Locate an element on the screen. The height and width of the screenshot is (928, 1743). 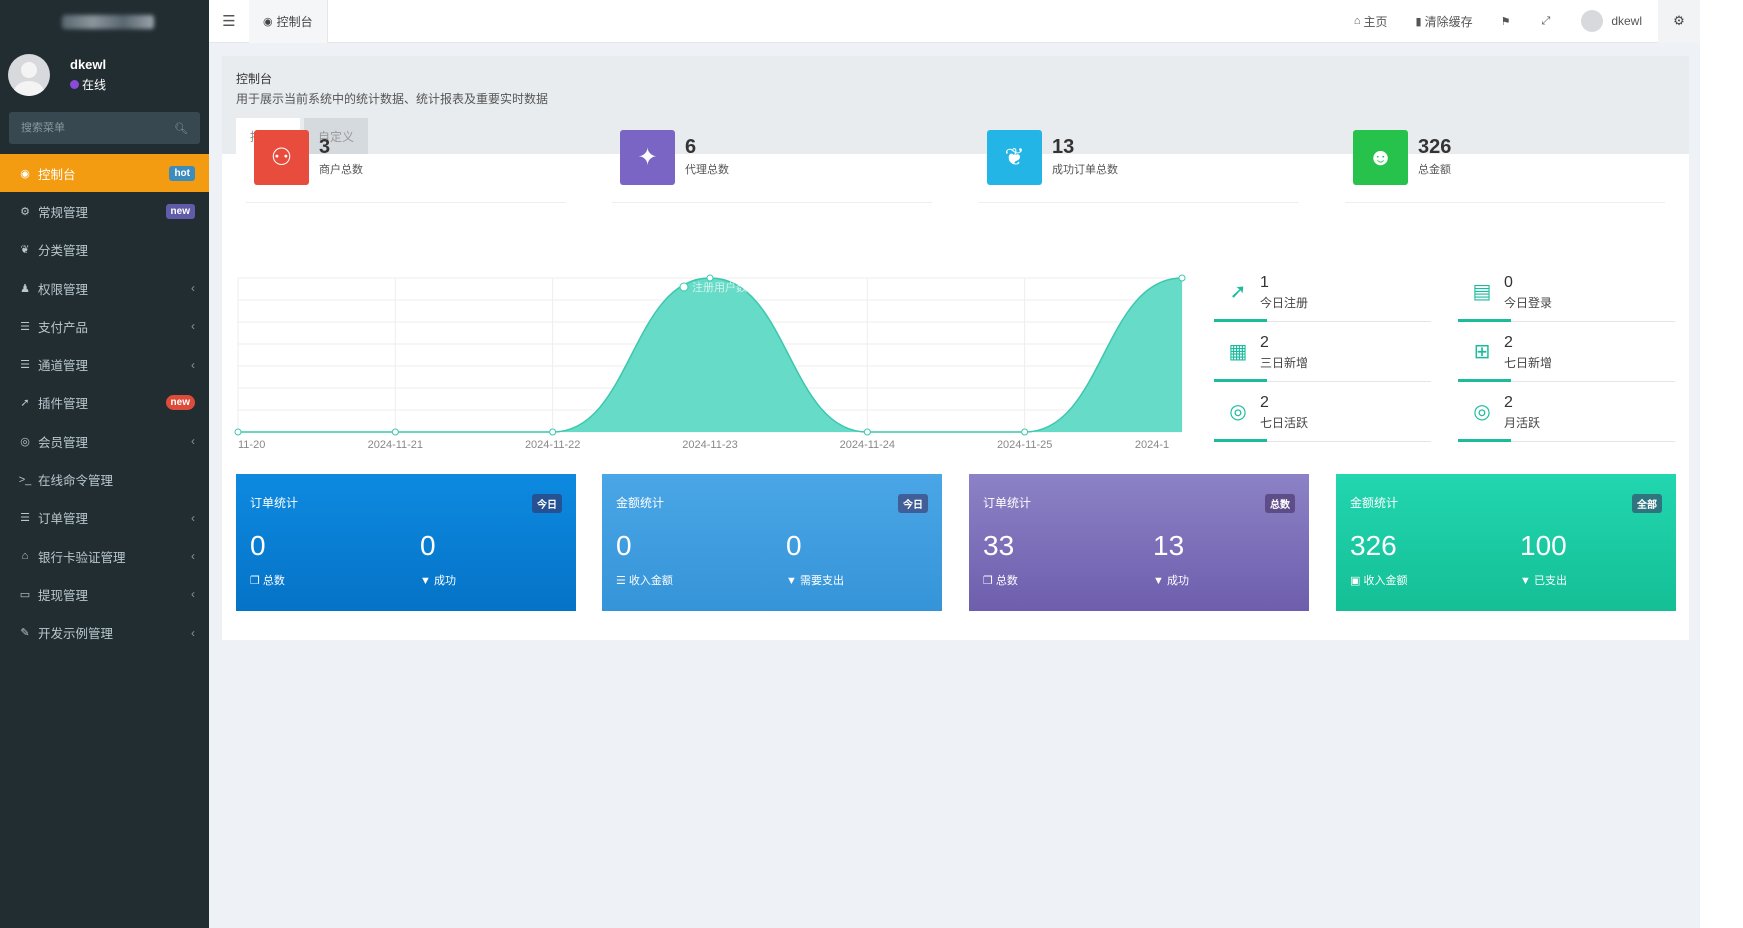
fullscreen-icon: ⤢ is located at coordinates (1546, 20).